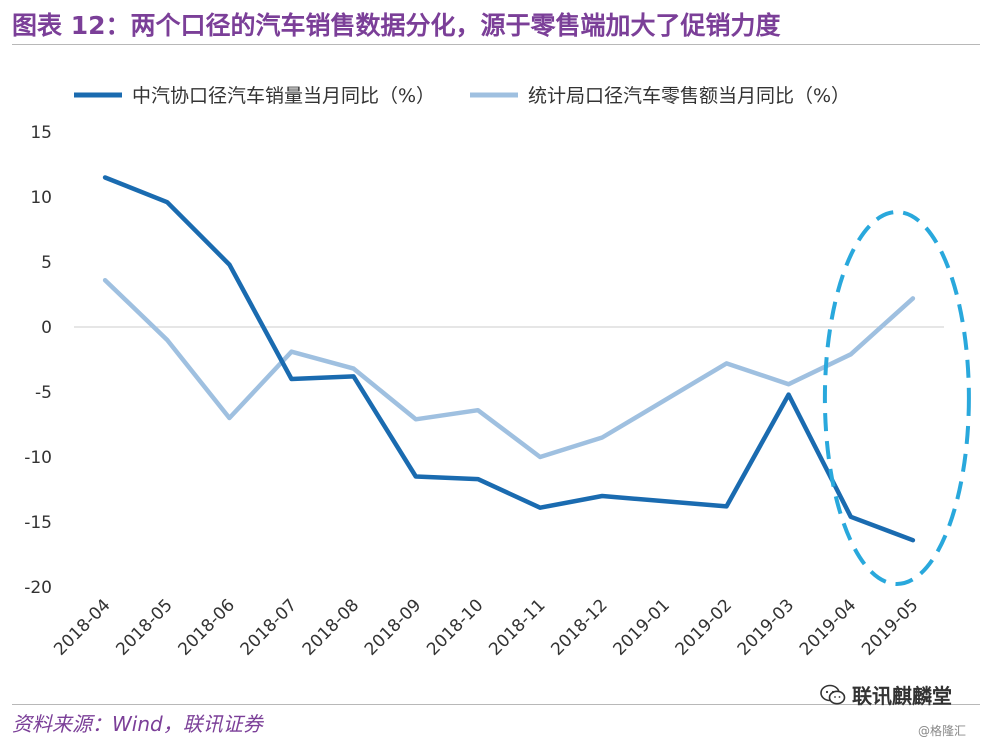 The height and width of the screenshot is (742, 1000). Describe the element at coordinates (46, 328) in the screenshot. I see `y-tick-label: 0` at that location.